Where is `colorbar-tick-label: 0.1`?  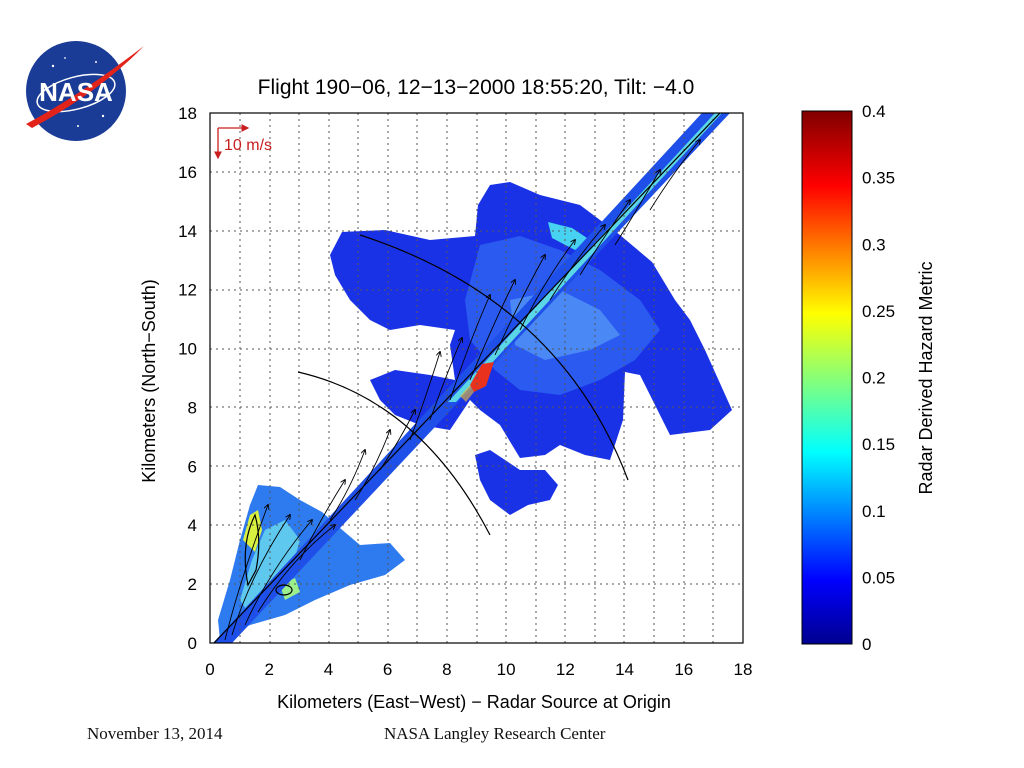 colorbar-tick-label: 0.1 is located at coordinates (874, 511).